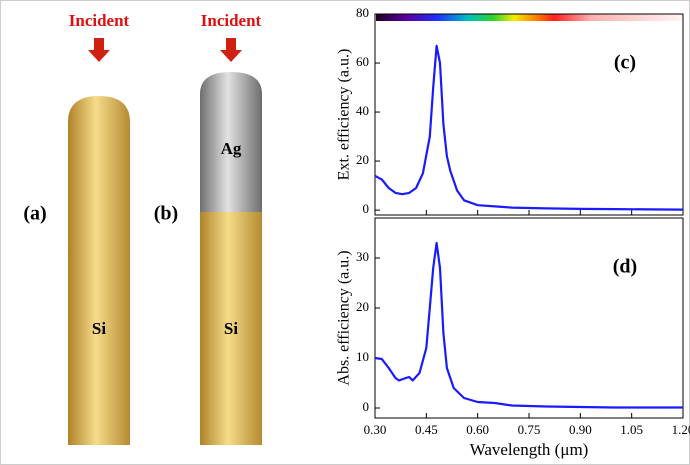  Describe the element at coordinates (362, 356) in the screenshot. I see `y-tick-label: 10` at that location.